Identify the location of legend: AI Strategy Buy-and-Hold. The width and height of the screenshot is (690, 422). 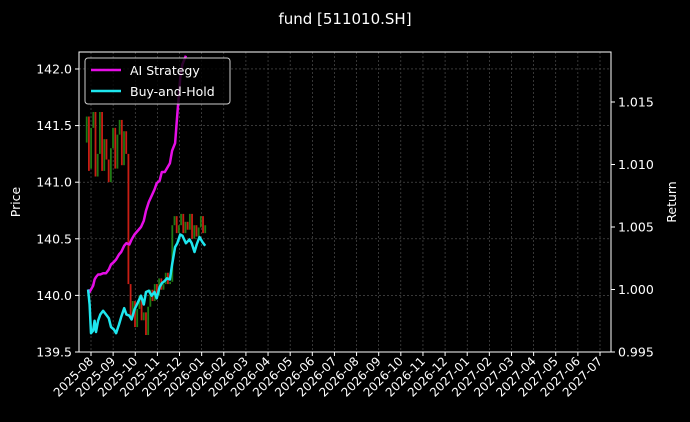
(157, 81).